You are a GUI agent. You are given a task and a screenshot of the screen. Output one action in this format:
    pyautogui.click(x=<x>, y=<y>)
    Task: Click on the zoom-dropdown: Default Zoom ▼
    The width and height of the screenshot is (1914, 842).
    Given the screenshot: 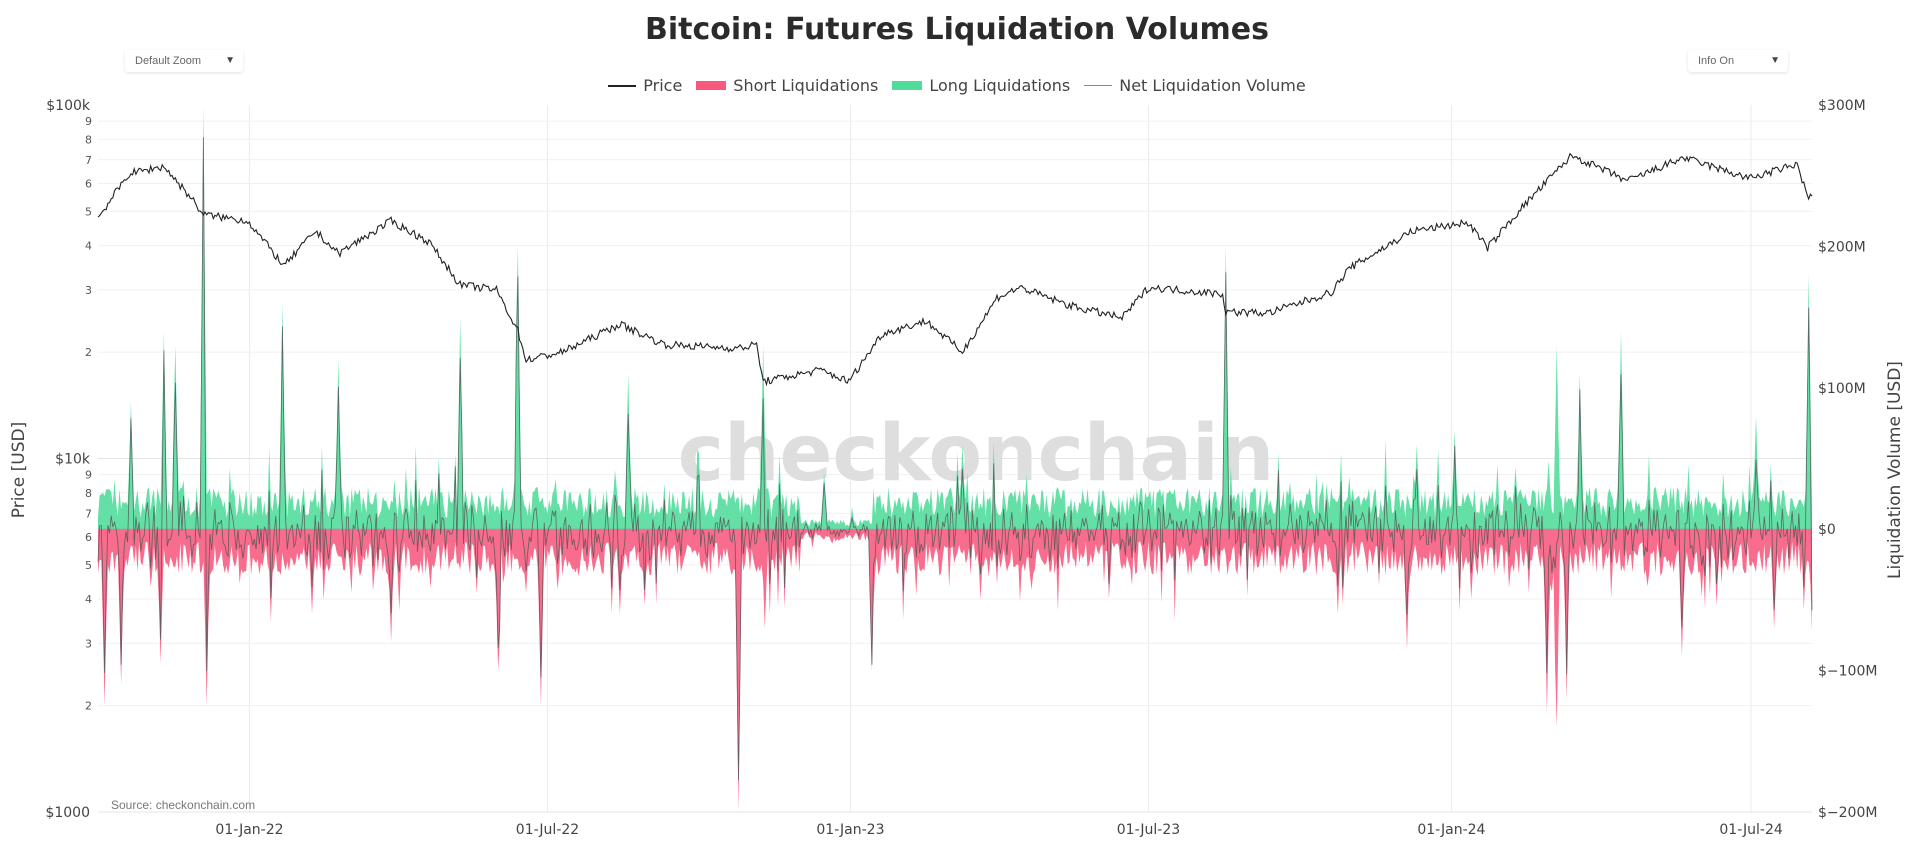 What is the action you would take?
    pyautogui.click(x=184, y=61)
    